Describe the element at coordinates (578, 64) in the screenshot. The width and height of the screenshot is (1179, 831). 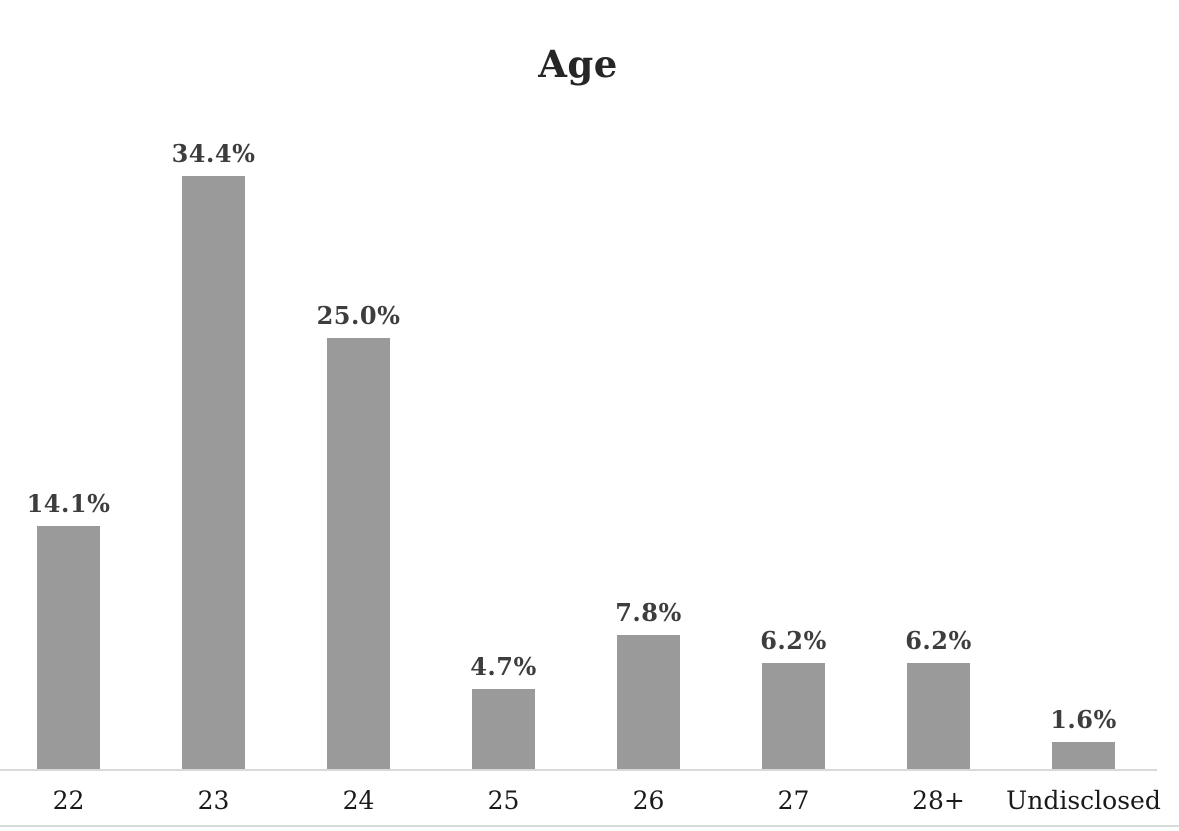
I see `chart-title: Age` at that location.